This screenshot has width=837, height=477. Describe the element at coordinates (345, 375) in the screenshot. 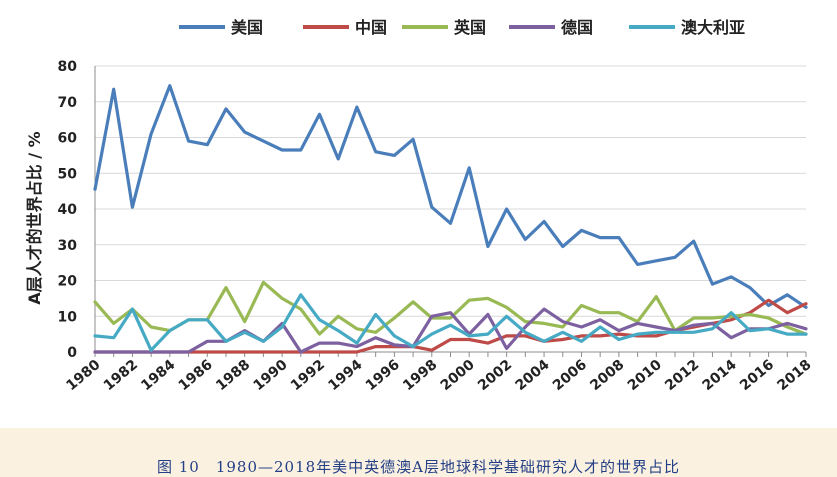

I see `x-tick-label: 1994` at that location.